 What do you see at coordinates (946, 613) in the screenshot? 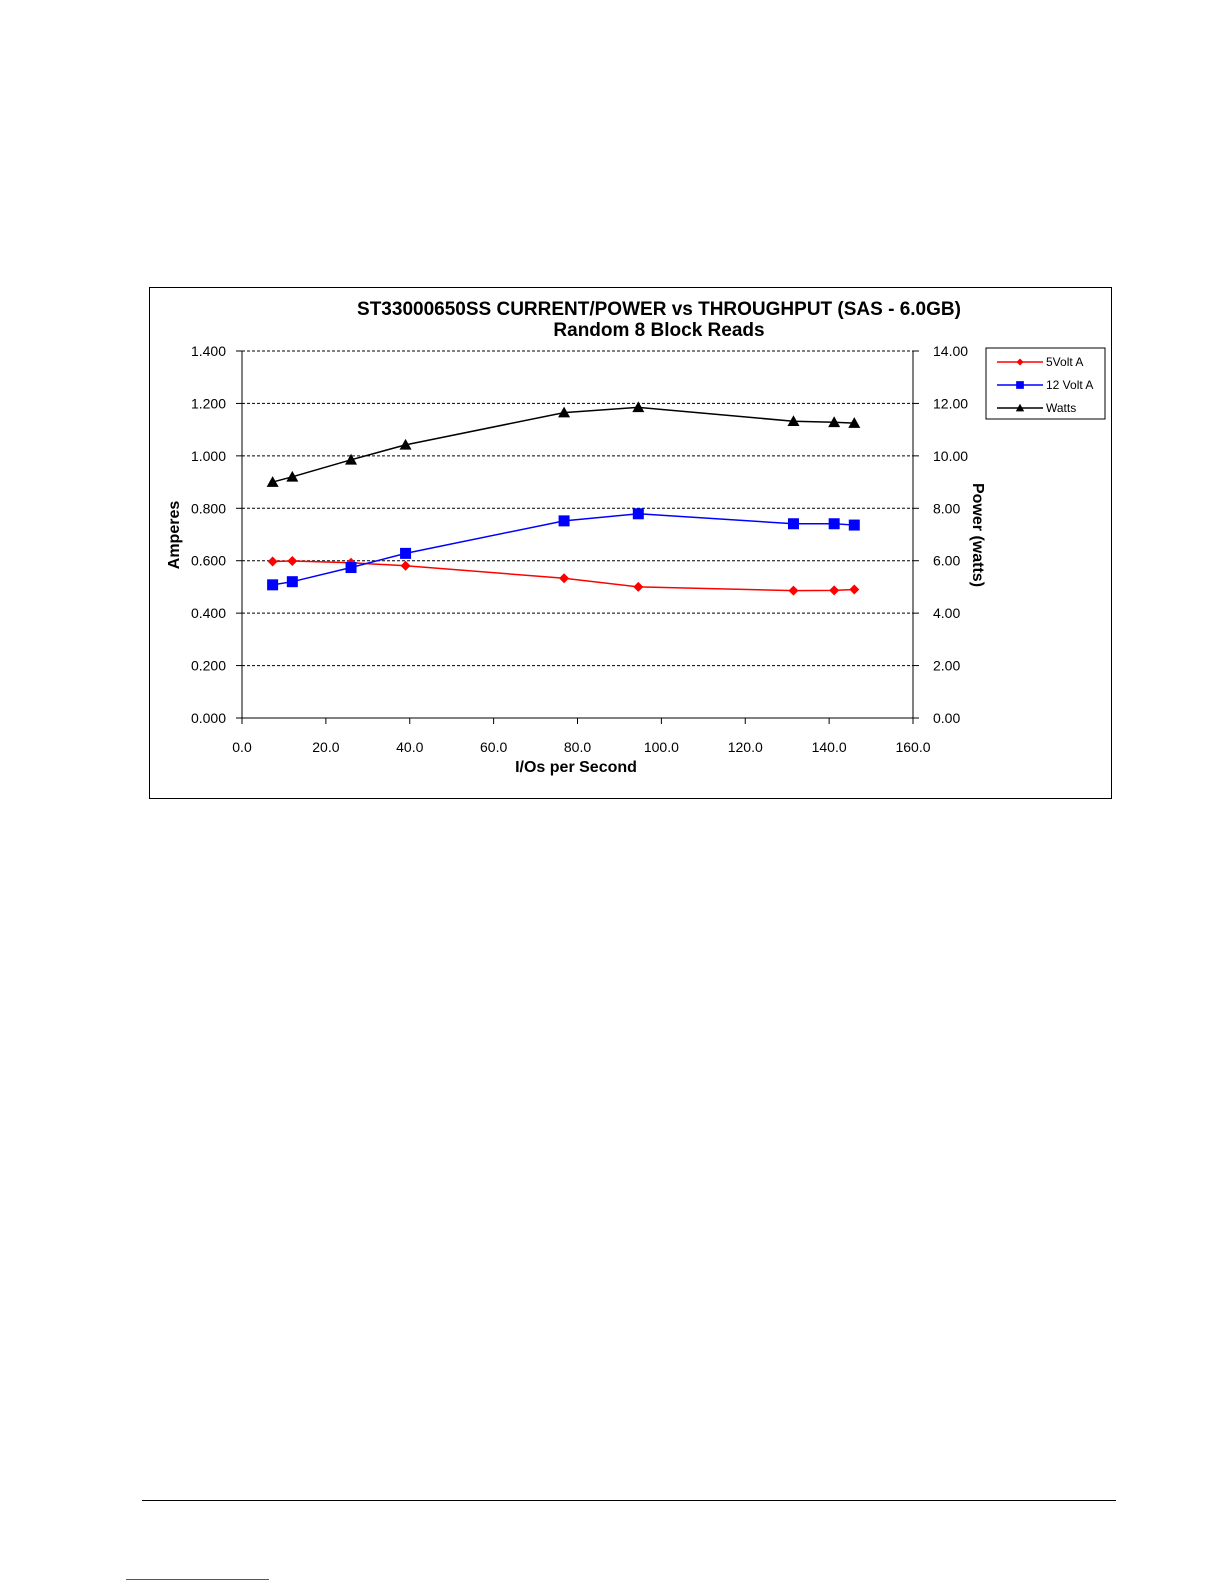
I see `y2-tick-label: 4.00` at bounding box center [946, 613].